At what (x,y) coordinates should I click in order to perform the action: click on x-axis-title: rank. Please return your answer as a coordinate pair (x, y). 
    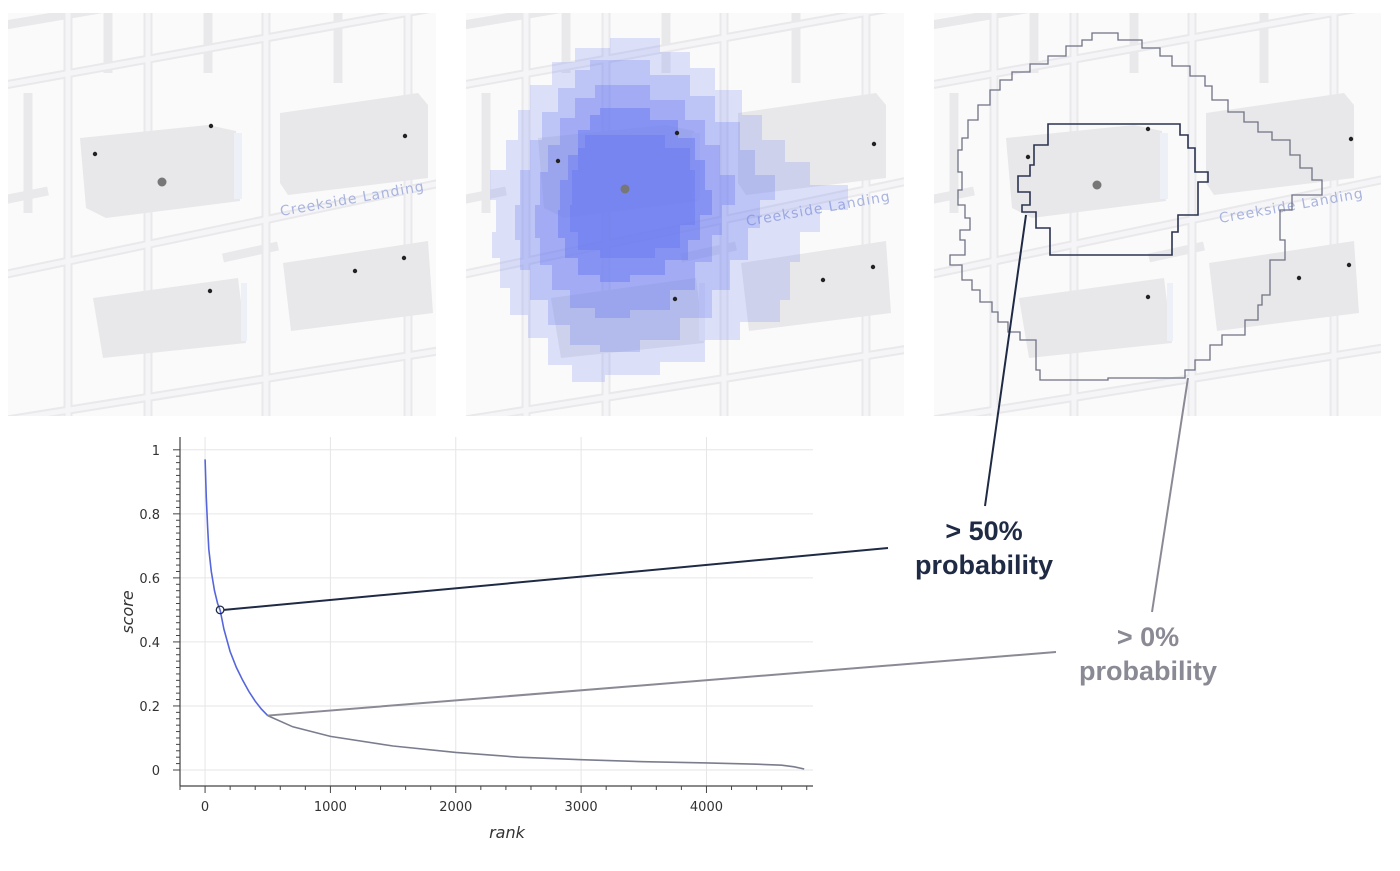
    Looking at the image, I should click on (507, 832).